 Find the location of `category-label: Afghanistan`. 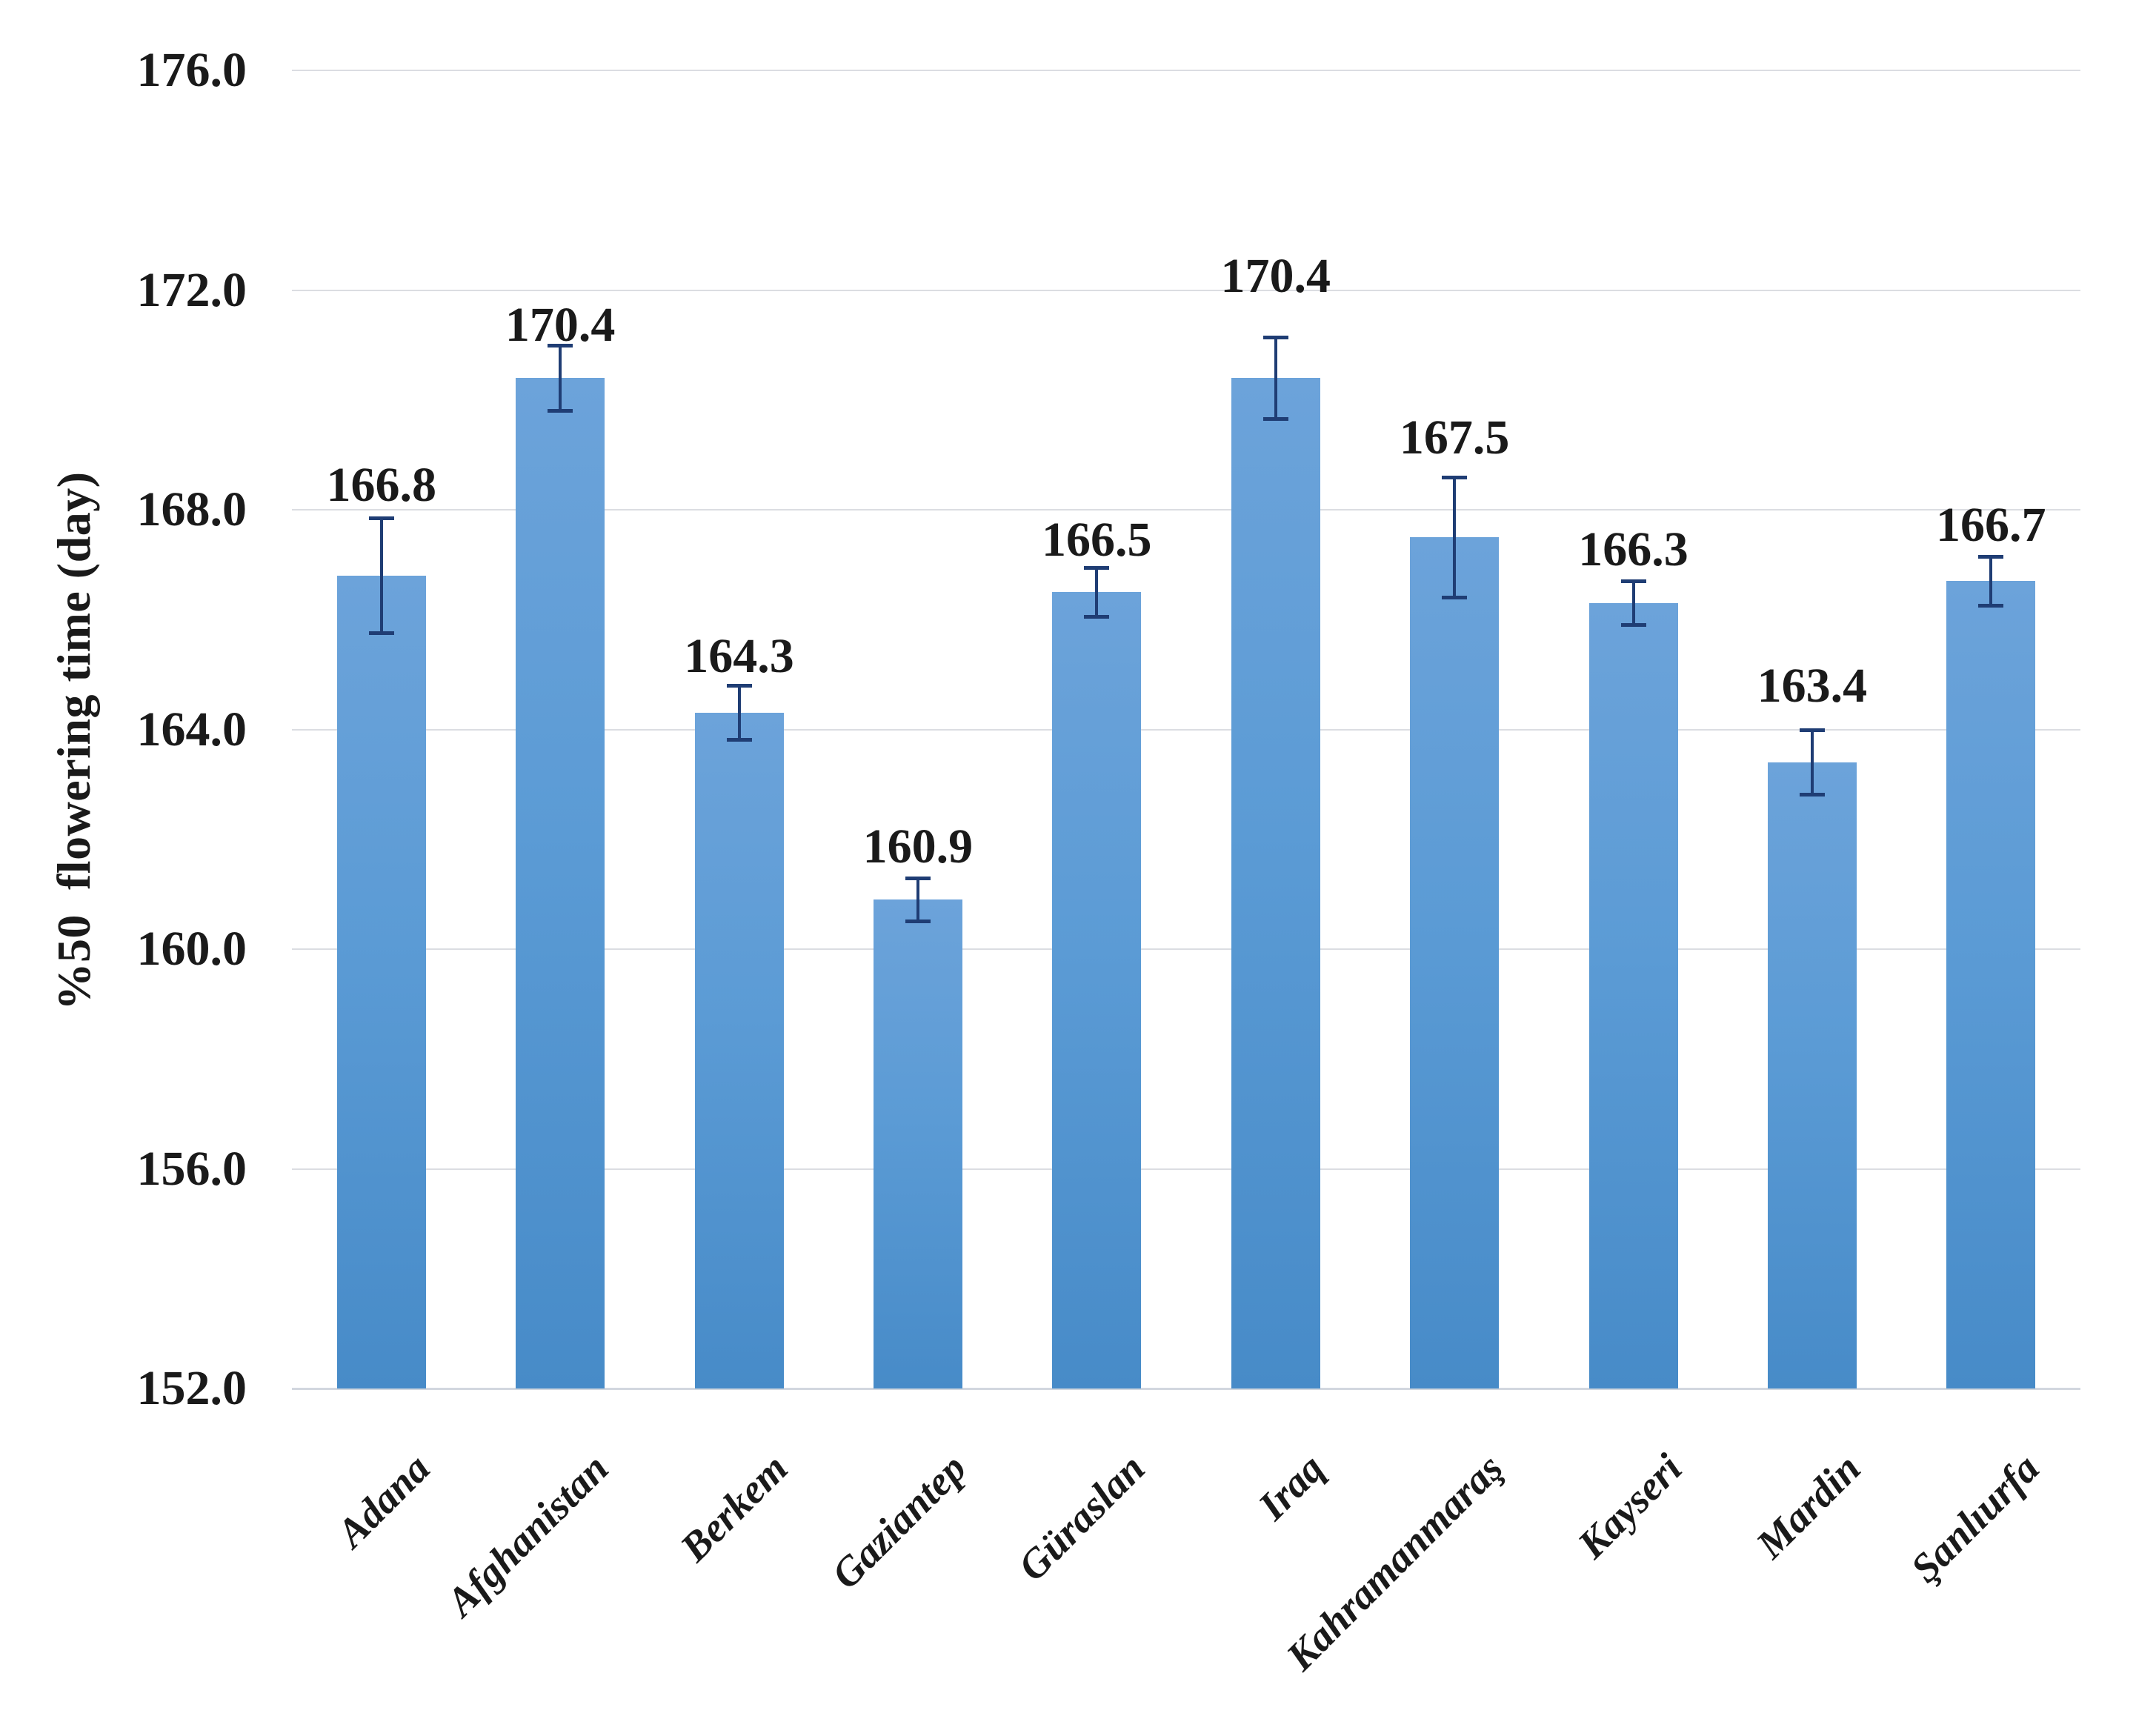

category-label: Afghanistan is located at coordinates (527, 1535).